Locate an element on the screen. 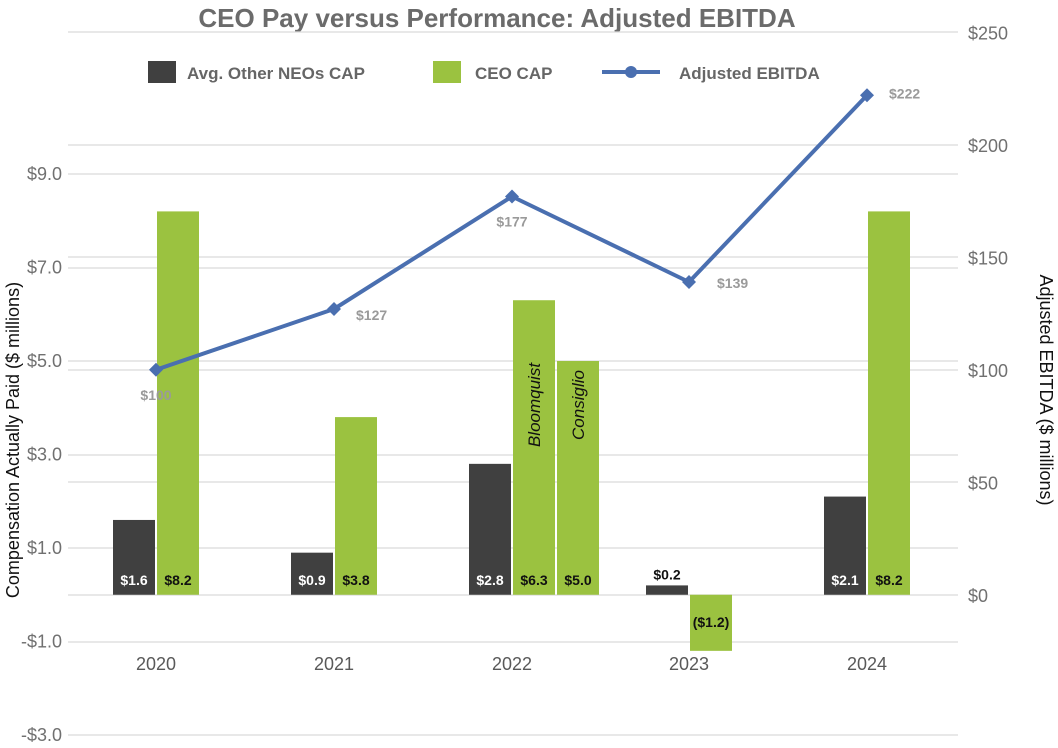 The height and width of the screenshot is (748, 1058). category-labels: 2020 2021 2022 2023 2024 is located at coordinates (511, 664).